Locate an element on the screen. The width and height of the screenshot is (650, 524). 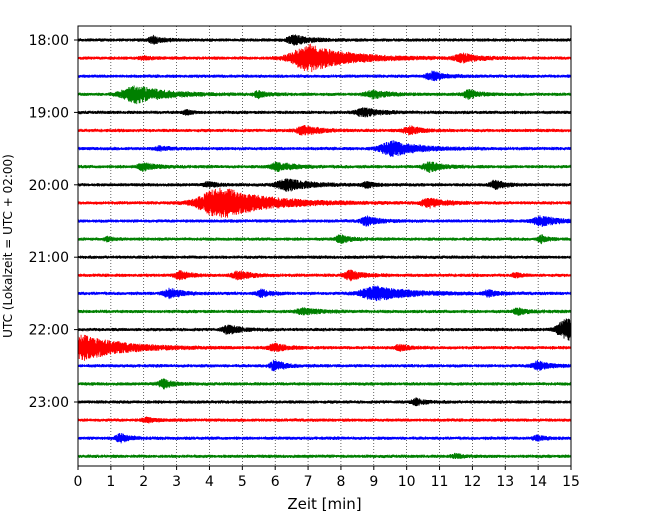
trace-1900 is located at coordinates (324, 112).